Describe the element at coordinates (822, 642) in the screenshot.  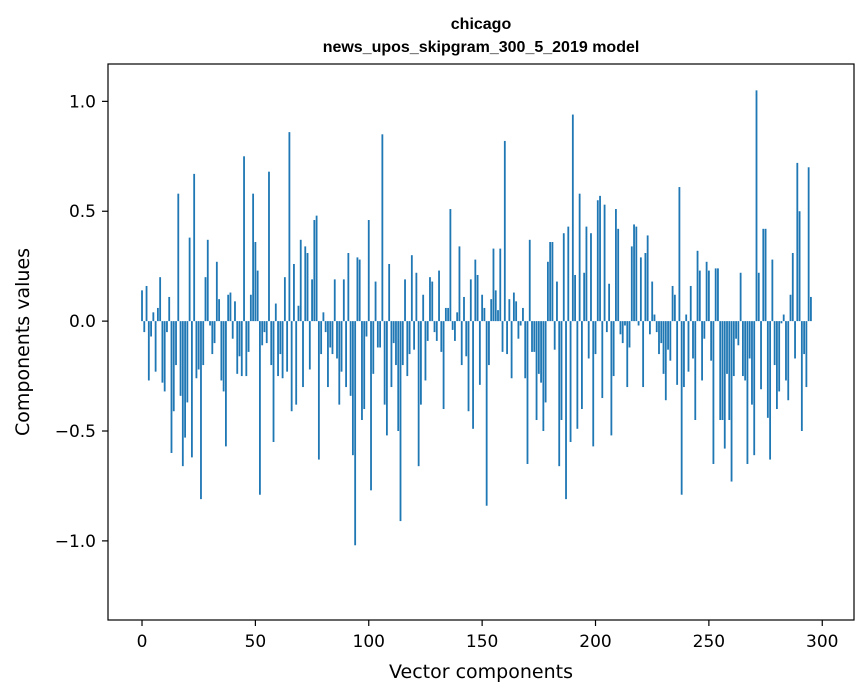
I see `x-tick-label: 300` at that location.